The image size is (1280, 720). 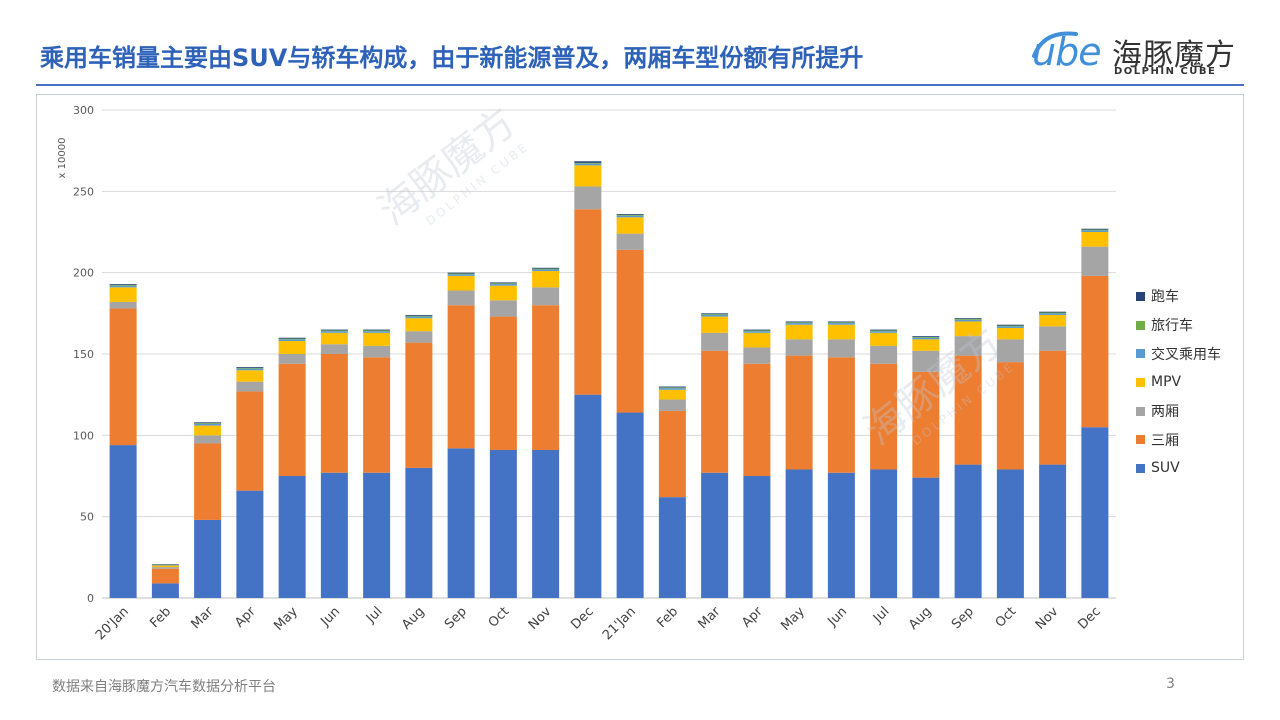 What do you see at coordinates (838, 617) in the screenshot?
I see `x-tick-label: Jun` at bounding box center [838, 617].